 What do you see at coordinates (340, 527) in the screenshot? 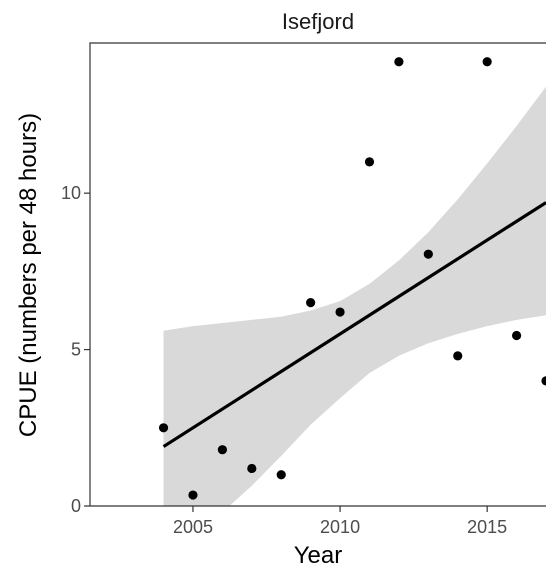
I see `x-tick-label: 2010` at bounding box center [340, 527].